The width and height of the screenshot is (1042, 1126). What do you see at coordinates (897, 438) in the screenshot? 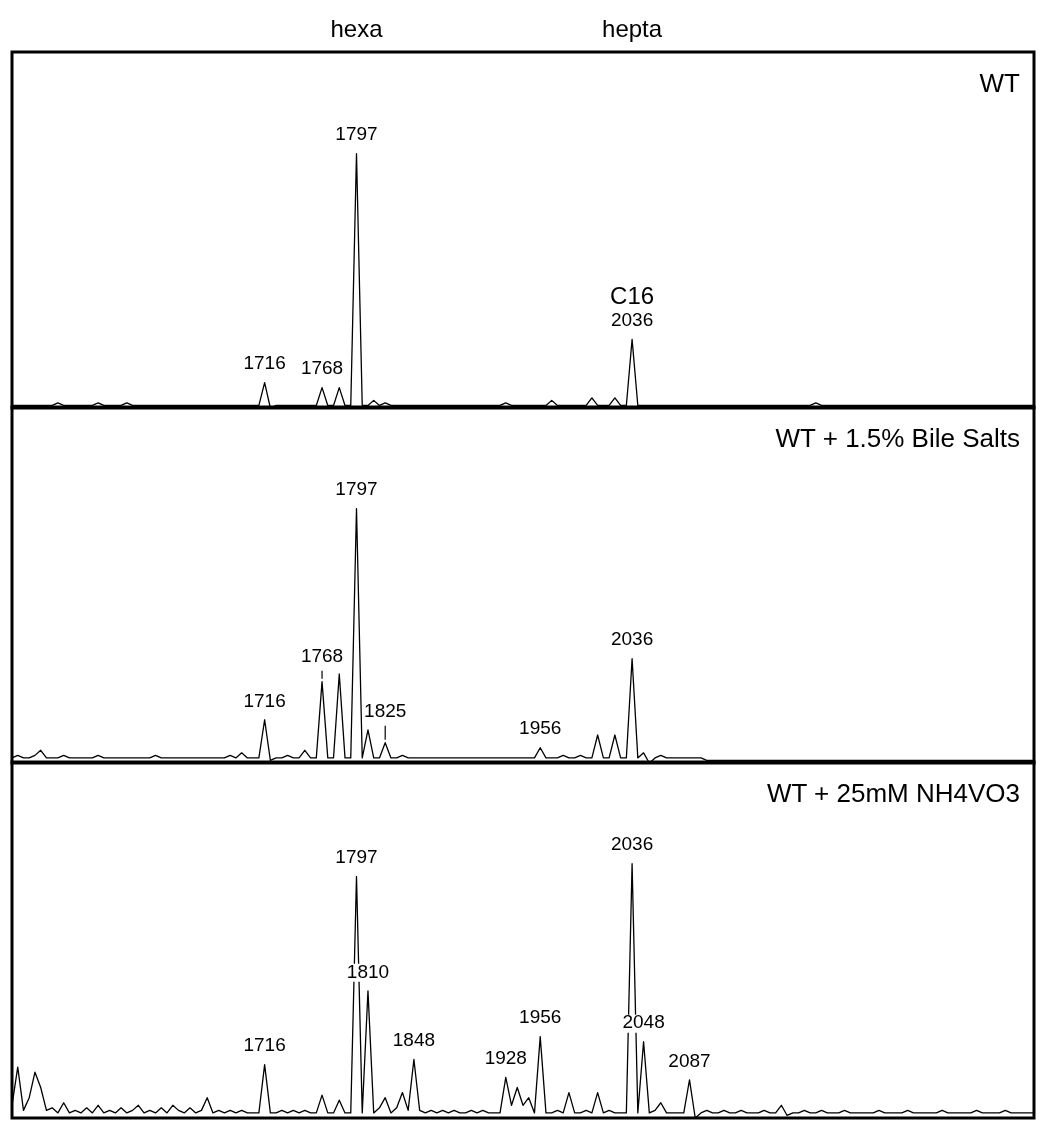
I see `chart-title: WT + 1.5% Bile Salts` at bounding box center [897, 438].